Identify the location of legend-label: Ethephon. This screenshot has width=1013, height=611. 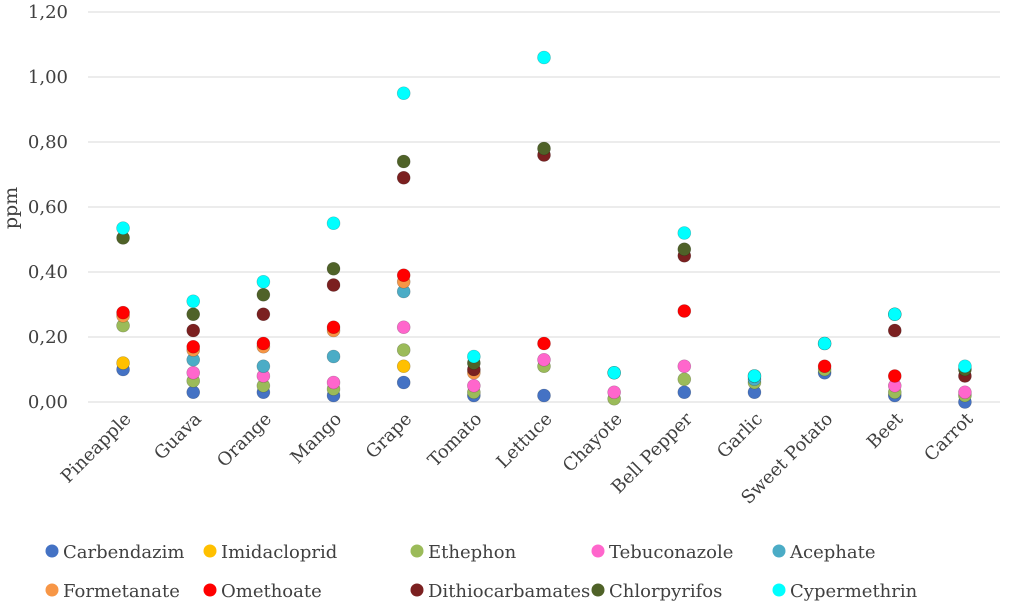
(472, 552).